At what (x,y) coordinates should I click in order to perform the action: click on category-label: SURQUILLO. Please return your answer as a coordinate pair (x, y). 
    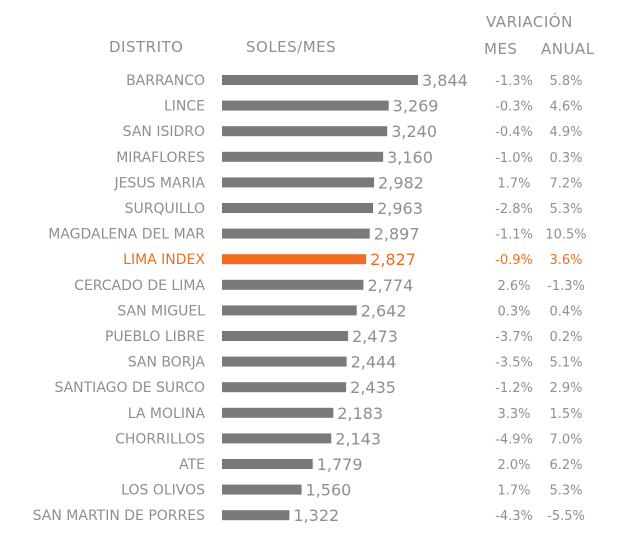
    Looking at the image, I should click on (165, 209).